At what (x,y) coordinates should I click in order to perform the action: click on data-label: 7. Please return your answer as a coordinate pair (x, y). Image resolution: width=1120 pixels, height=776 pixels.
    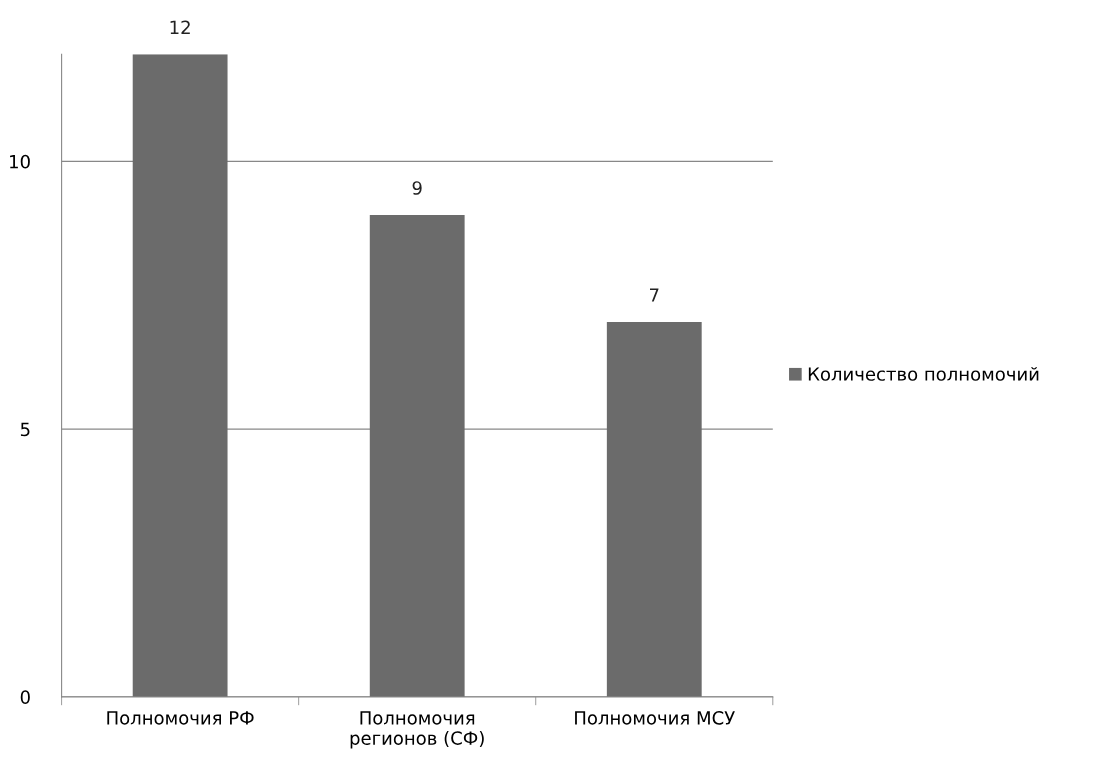
    Looking at the image, I should click on (654, 295).